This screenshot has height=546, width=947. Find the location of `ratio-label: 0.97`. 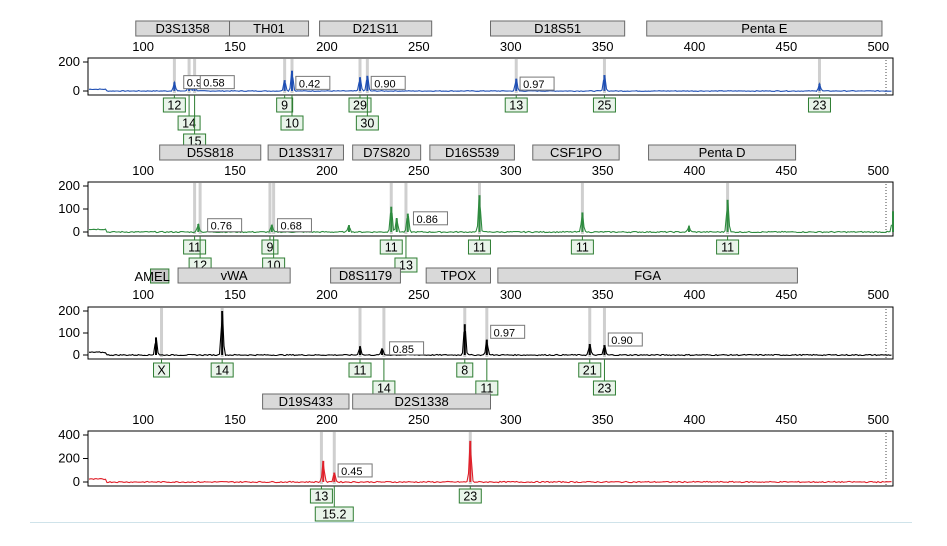

ratio-label: 0.97 is located at coordinates (537, 83).